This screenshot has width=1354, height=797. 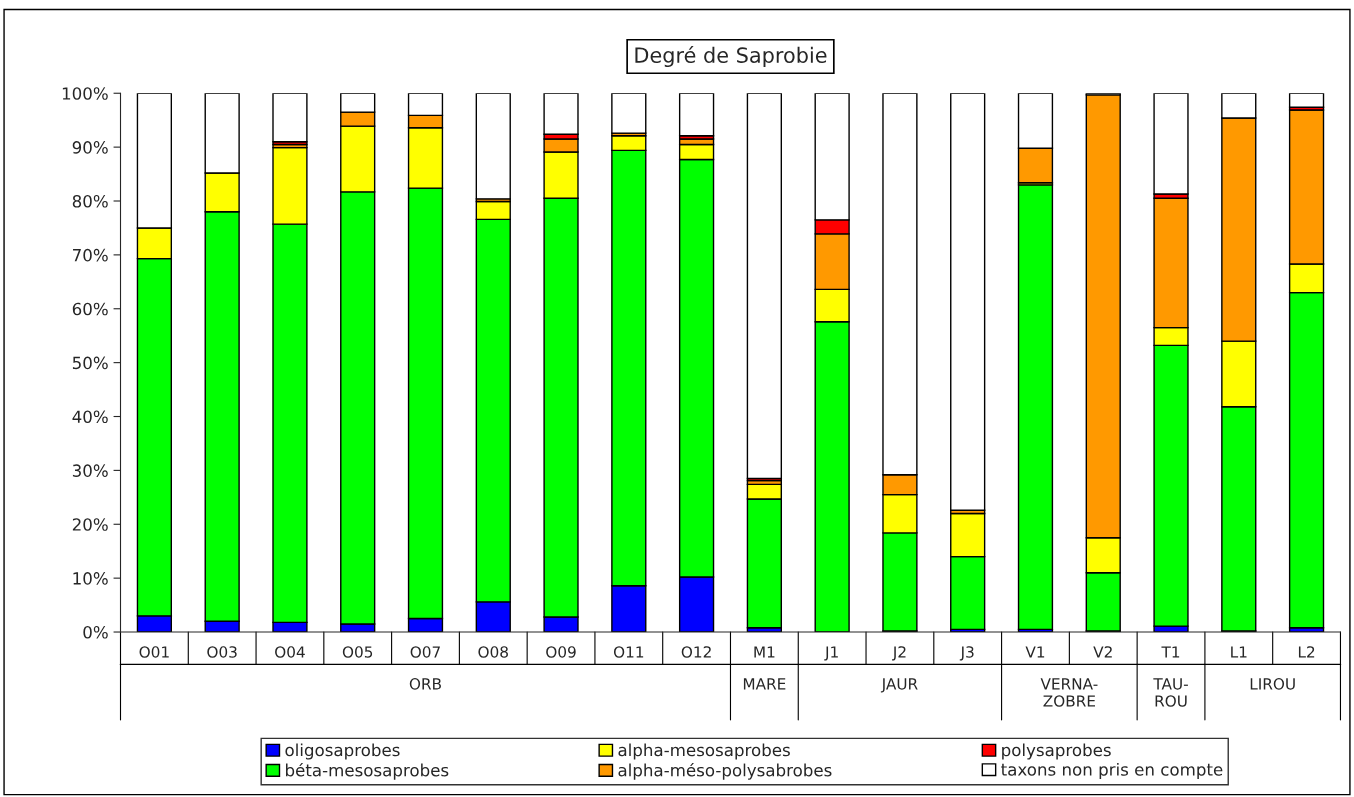 I want to click on x-tick-label: V2, so click(x=1102, y=652).